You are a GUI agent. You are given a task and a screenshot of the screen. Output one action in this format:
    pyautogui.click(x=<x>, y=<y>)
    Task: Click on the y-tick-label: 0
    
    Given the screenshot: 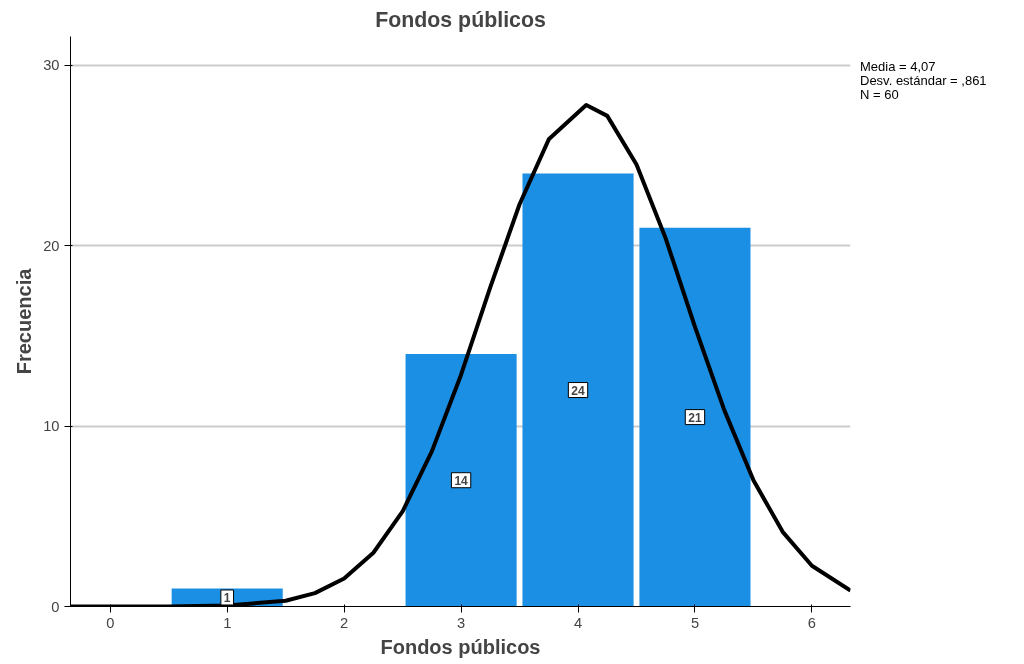 What is the action you would take?
    pyautogui.click(x=55, y=606)
    